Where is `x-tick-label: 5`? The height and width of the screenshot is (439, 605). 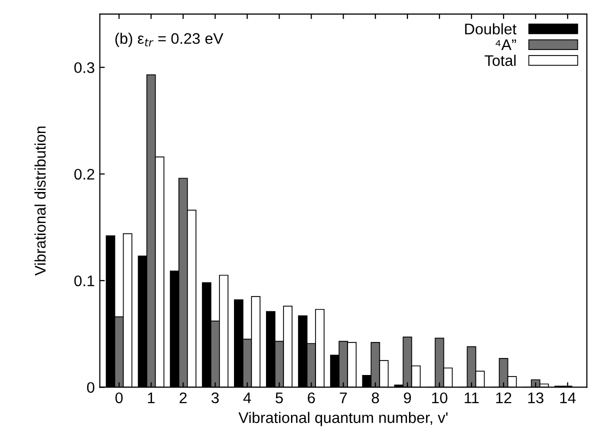
x-tick-label: 5 is located at coordinates (279, 398).